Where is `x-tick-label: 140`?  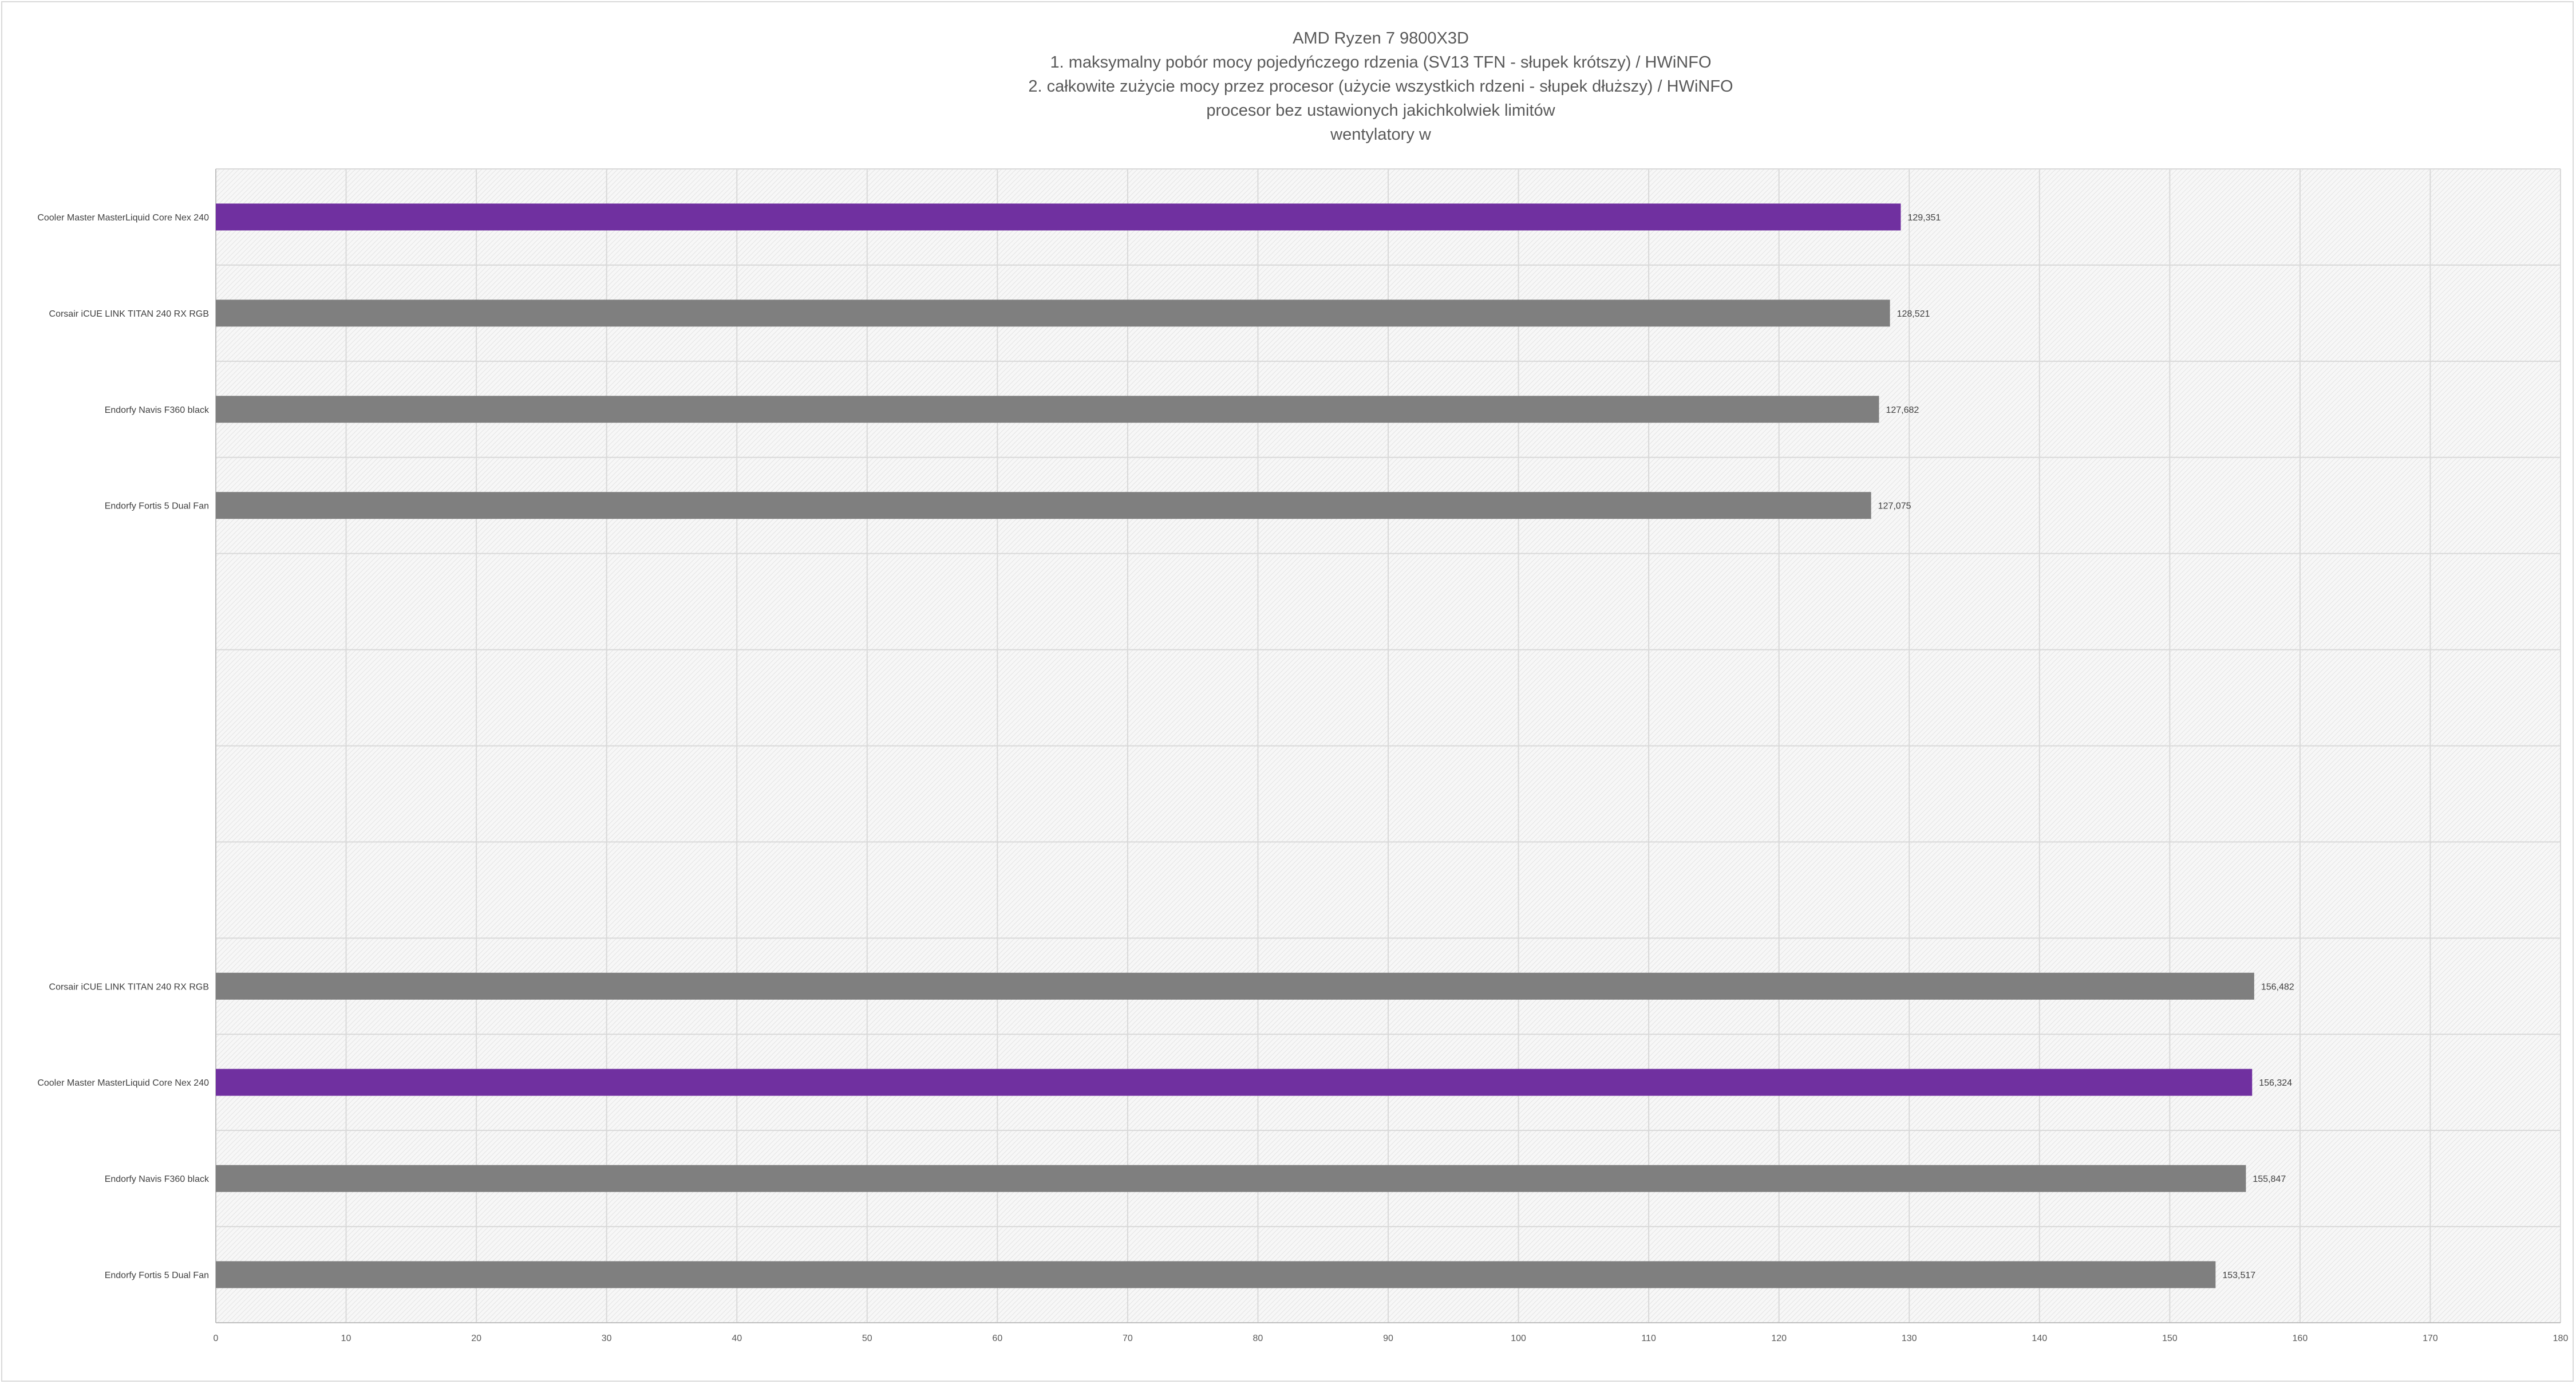
x-tick-label: 140 is located at coordinates (2039, 1338).